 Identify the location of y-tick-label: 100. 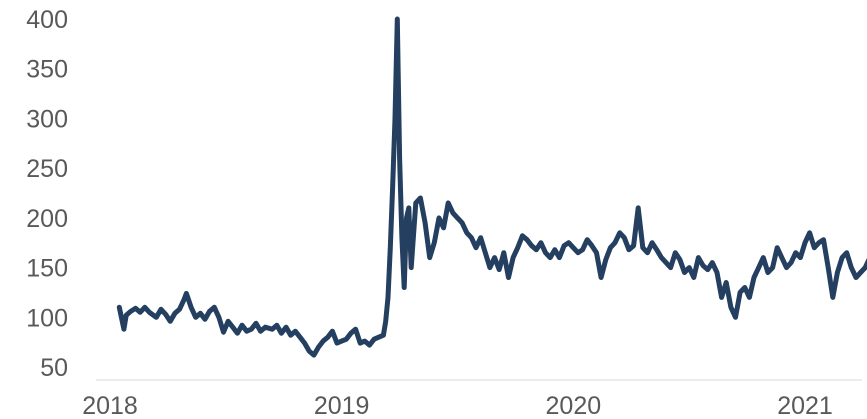
(47, 318).